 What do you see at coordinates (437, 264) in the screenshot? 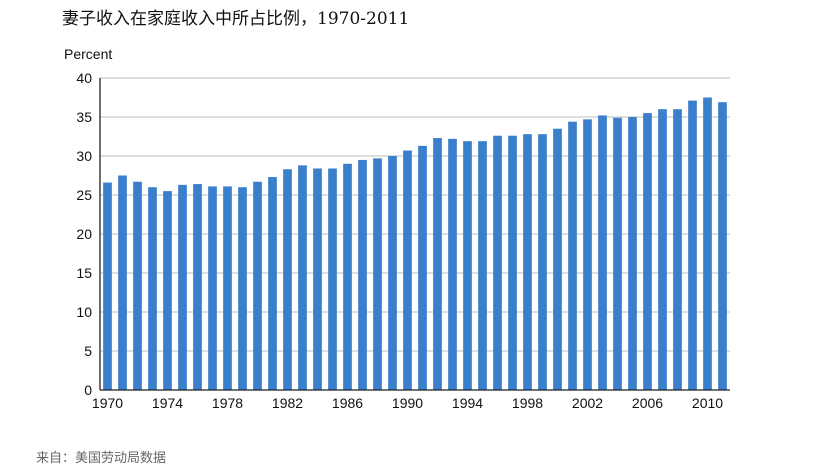
I see `bar-1992` at bounding box center [437, 264].